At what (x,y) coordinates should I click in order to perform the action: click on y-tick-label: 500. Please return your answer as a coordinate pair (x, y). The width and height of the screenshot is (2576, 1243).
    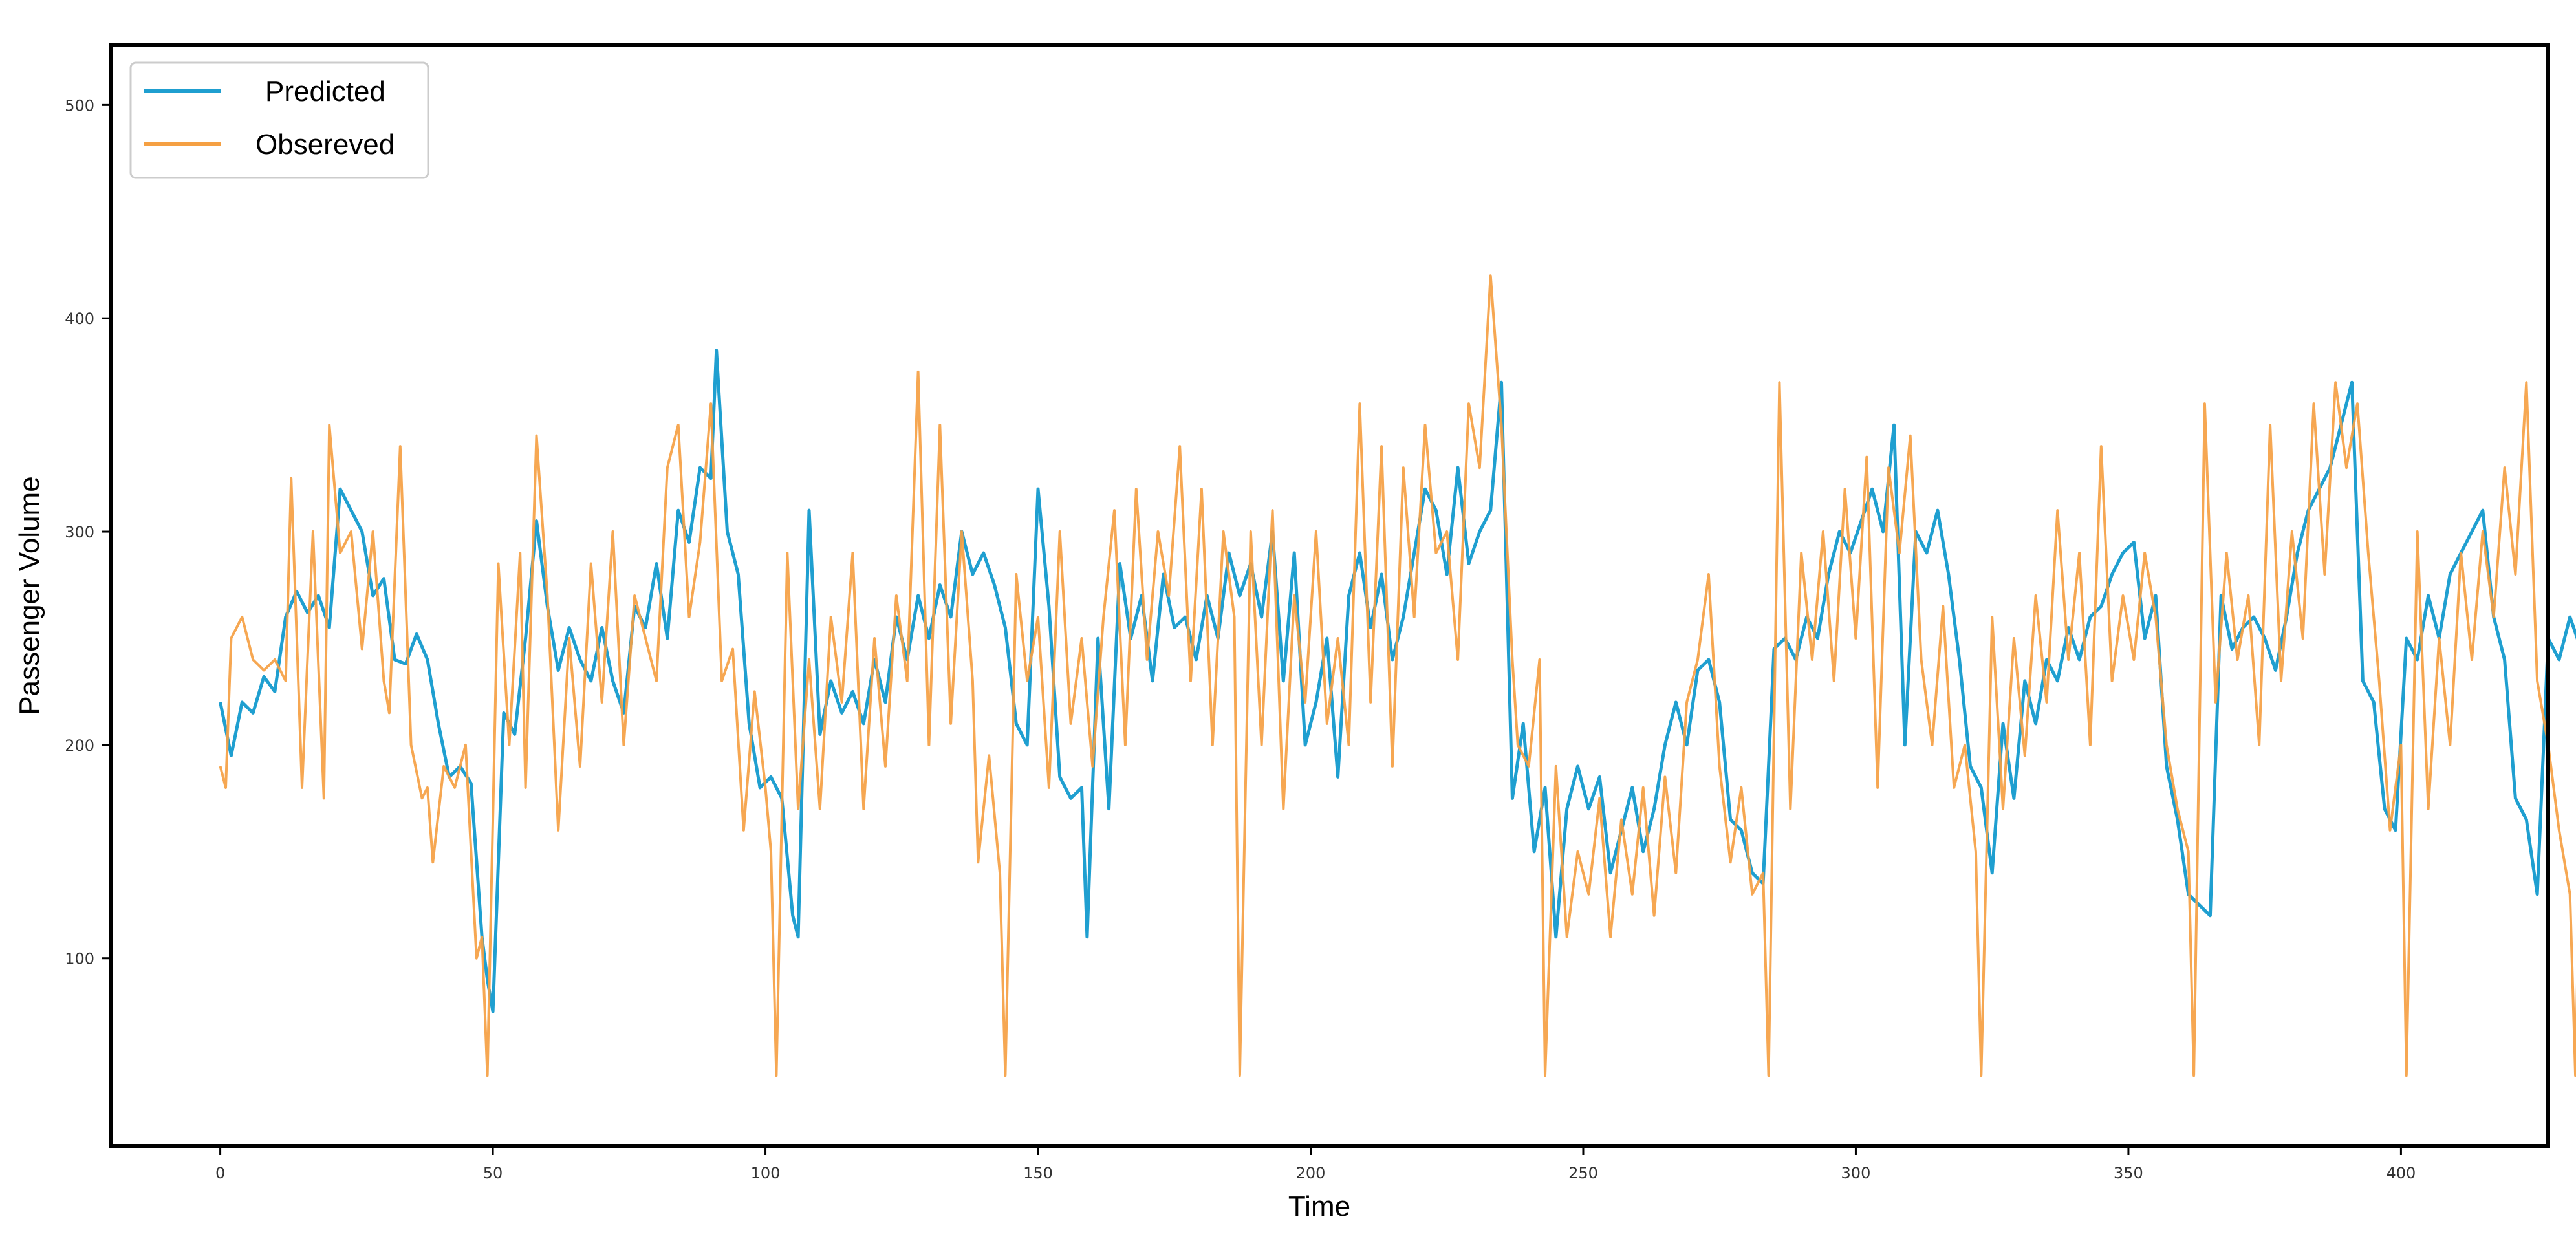
    Looking at the image, I should click on (79, 105).